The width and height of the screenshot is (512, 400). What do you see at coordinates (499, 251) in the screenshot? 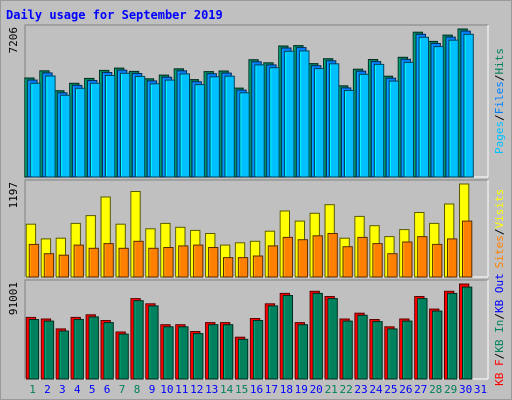
I see `legend-entry: Sites` at bounding box center [499, 251].